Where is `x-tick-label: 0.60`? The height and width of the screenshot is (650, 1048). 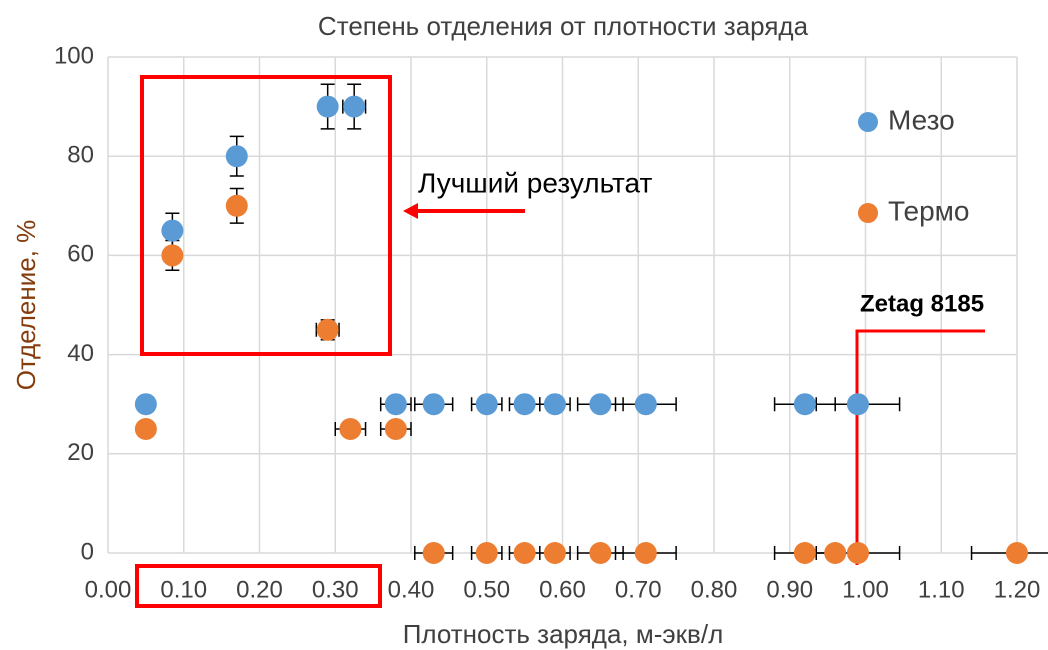 x-tick-label: 0.60 is located at coordinates (562, 589).